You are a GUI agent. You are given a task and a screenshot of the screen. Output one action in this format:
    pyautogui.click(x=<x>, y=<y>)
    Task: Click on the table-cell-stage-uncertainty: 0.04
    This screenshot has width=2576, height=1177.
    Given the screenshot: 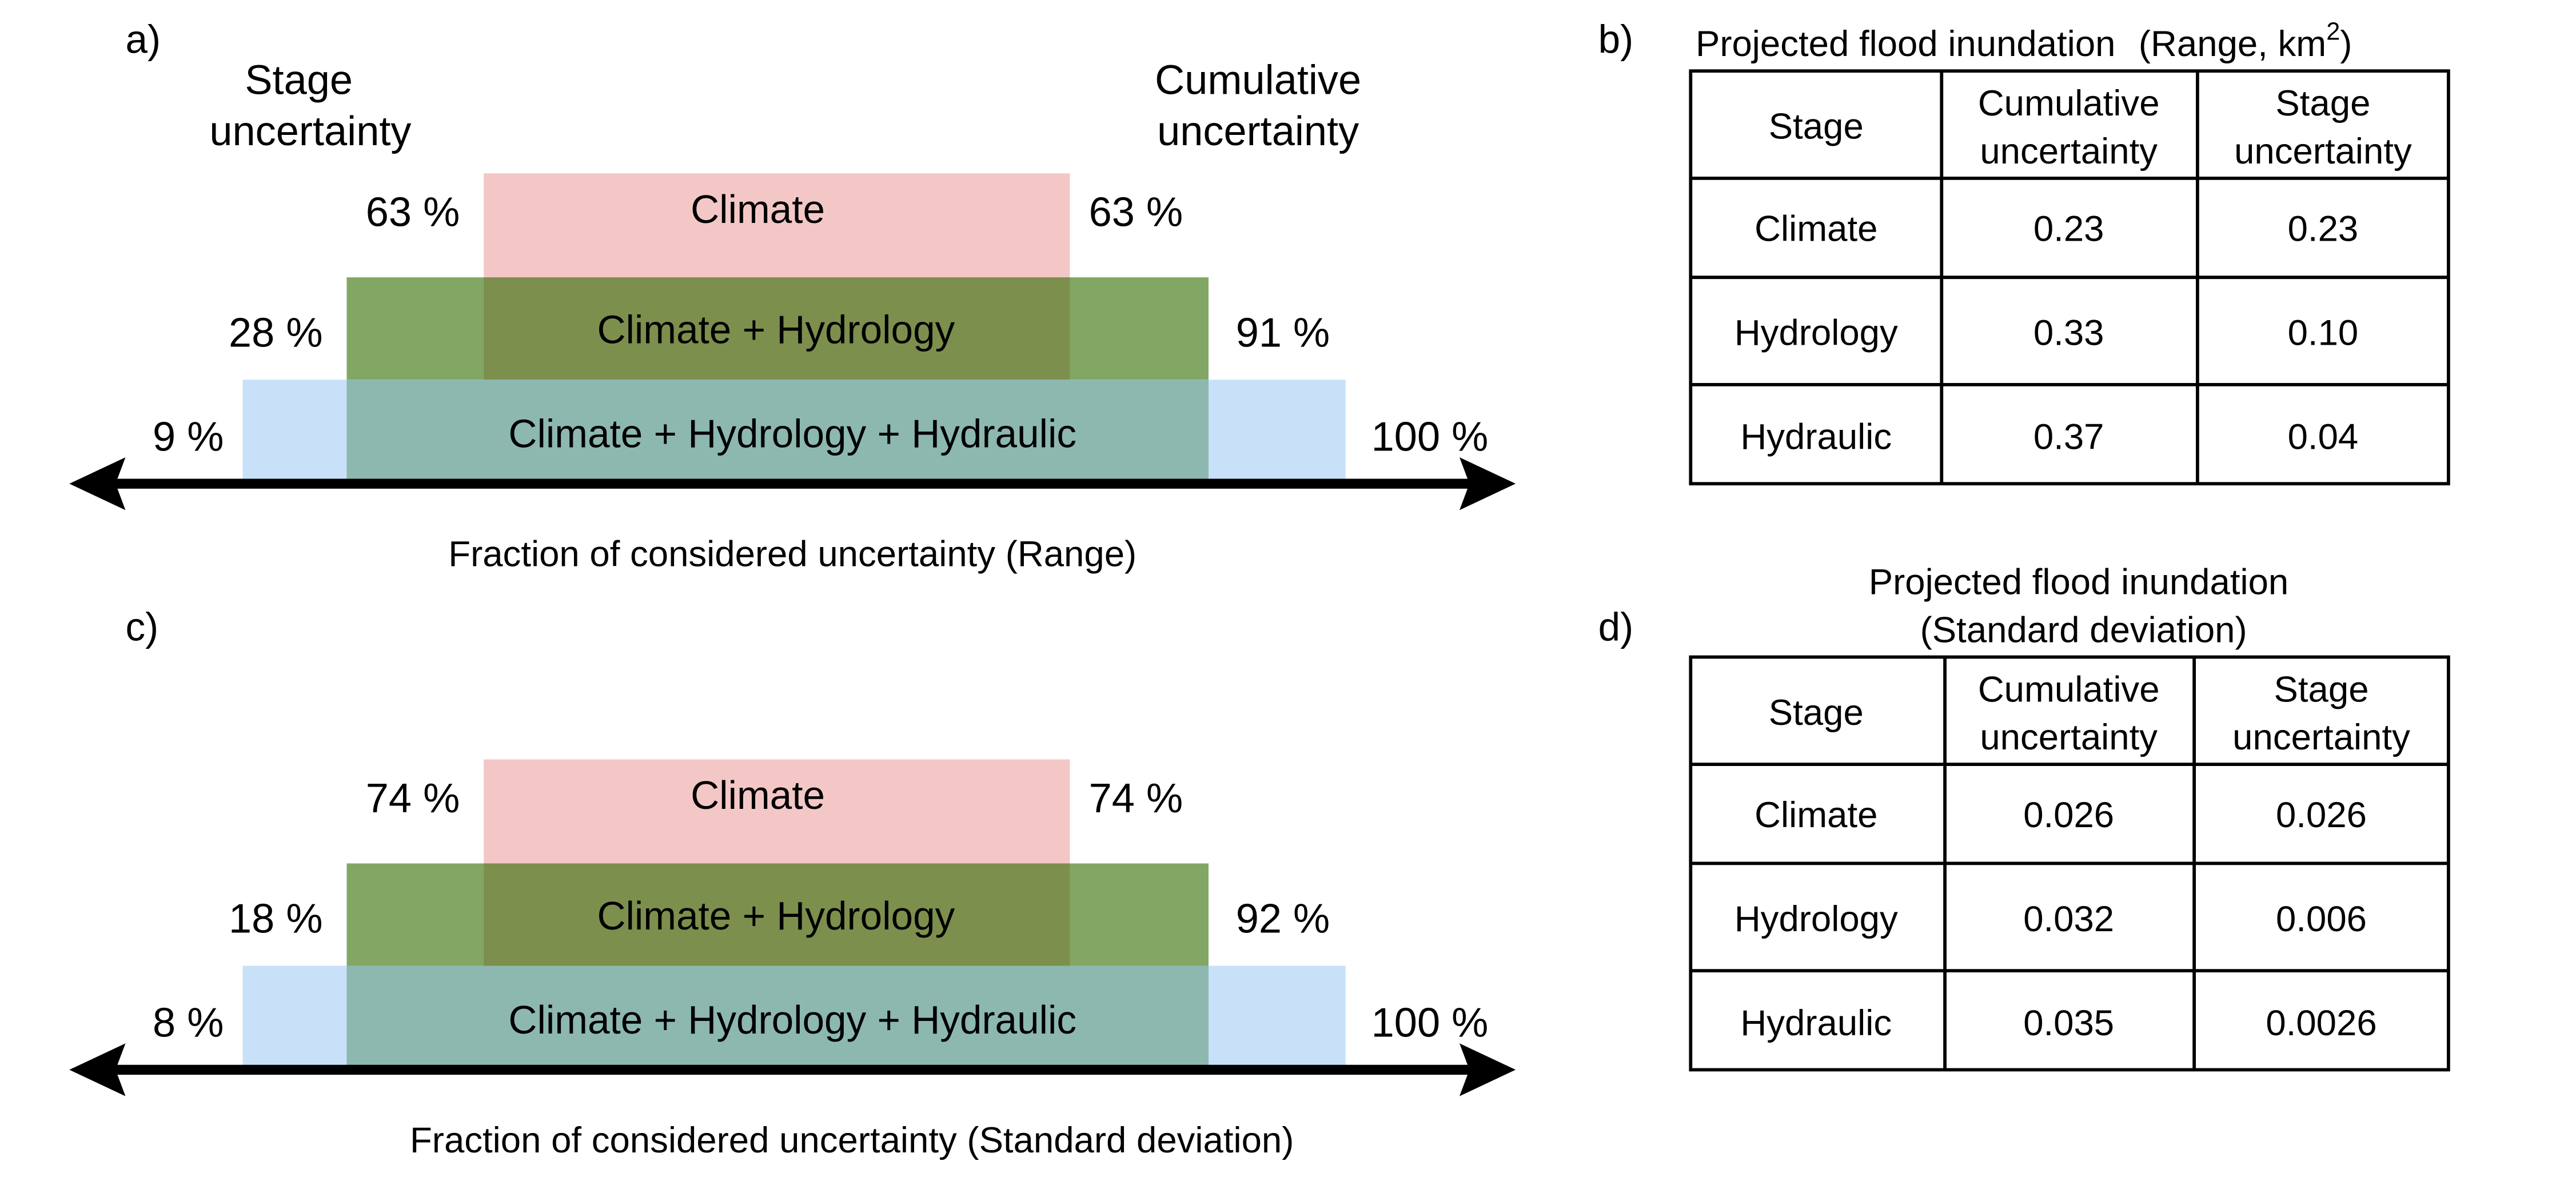 What is the action you would take?
    pyautogui.click(x=2323, y=437)
    